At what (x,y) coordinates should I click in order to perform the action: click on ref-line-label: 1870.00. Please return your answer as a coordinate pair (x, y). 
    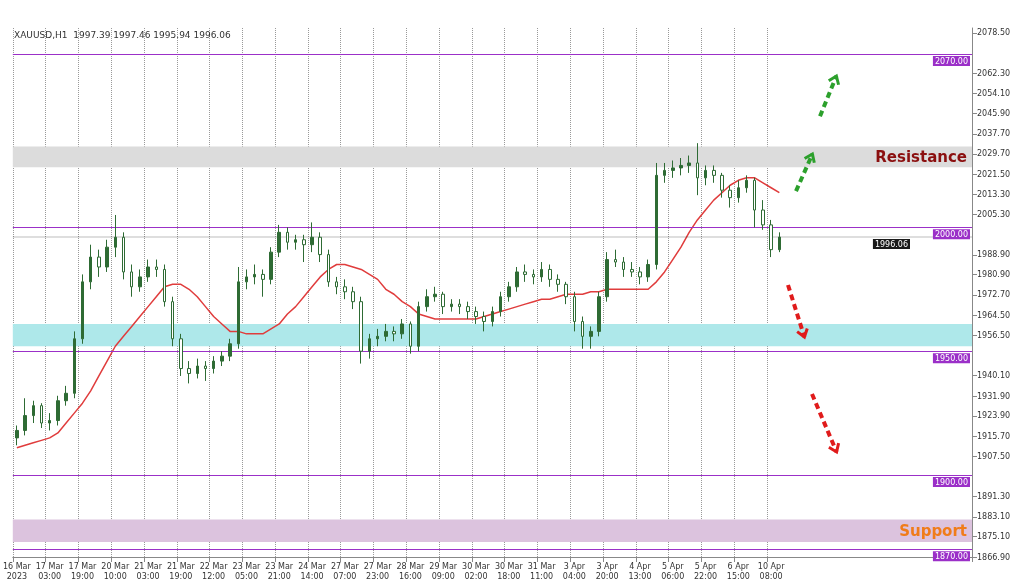
    Looking at the image, I should click on (951, 556).